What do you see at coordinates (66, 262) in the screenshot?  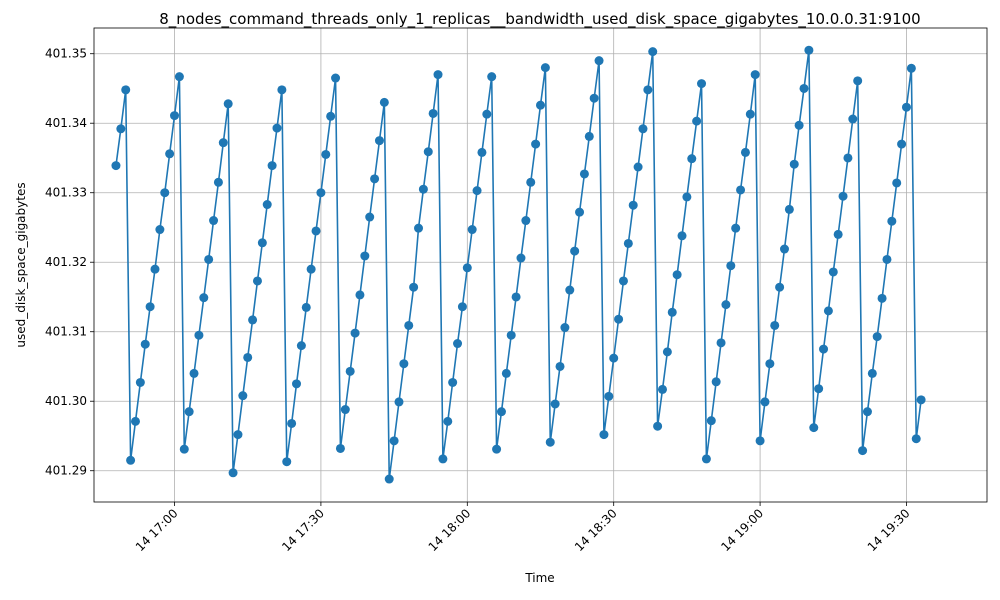 I see `y-tick-label: 401.32` at bounding box center [66, 262].